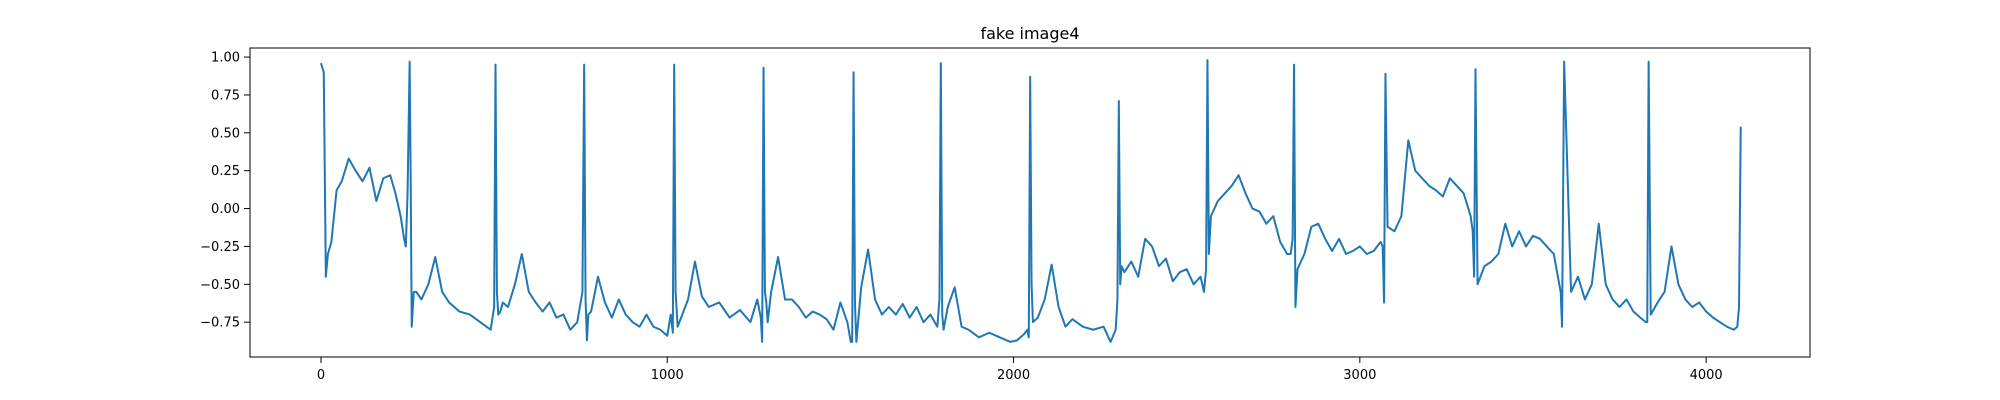  What do you see at coordinates (667, 375) in the screenshot?
I see `x-tick-label: 1000` at bounding box center [667, 375].